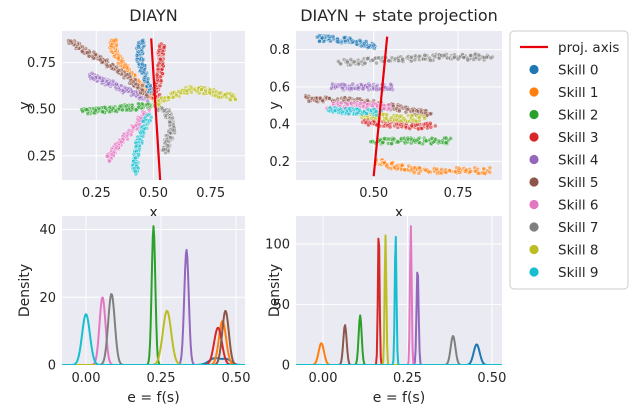 The height and width of the screenshot is (415, 637). I want to click on legend-box, so click(569, 160).